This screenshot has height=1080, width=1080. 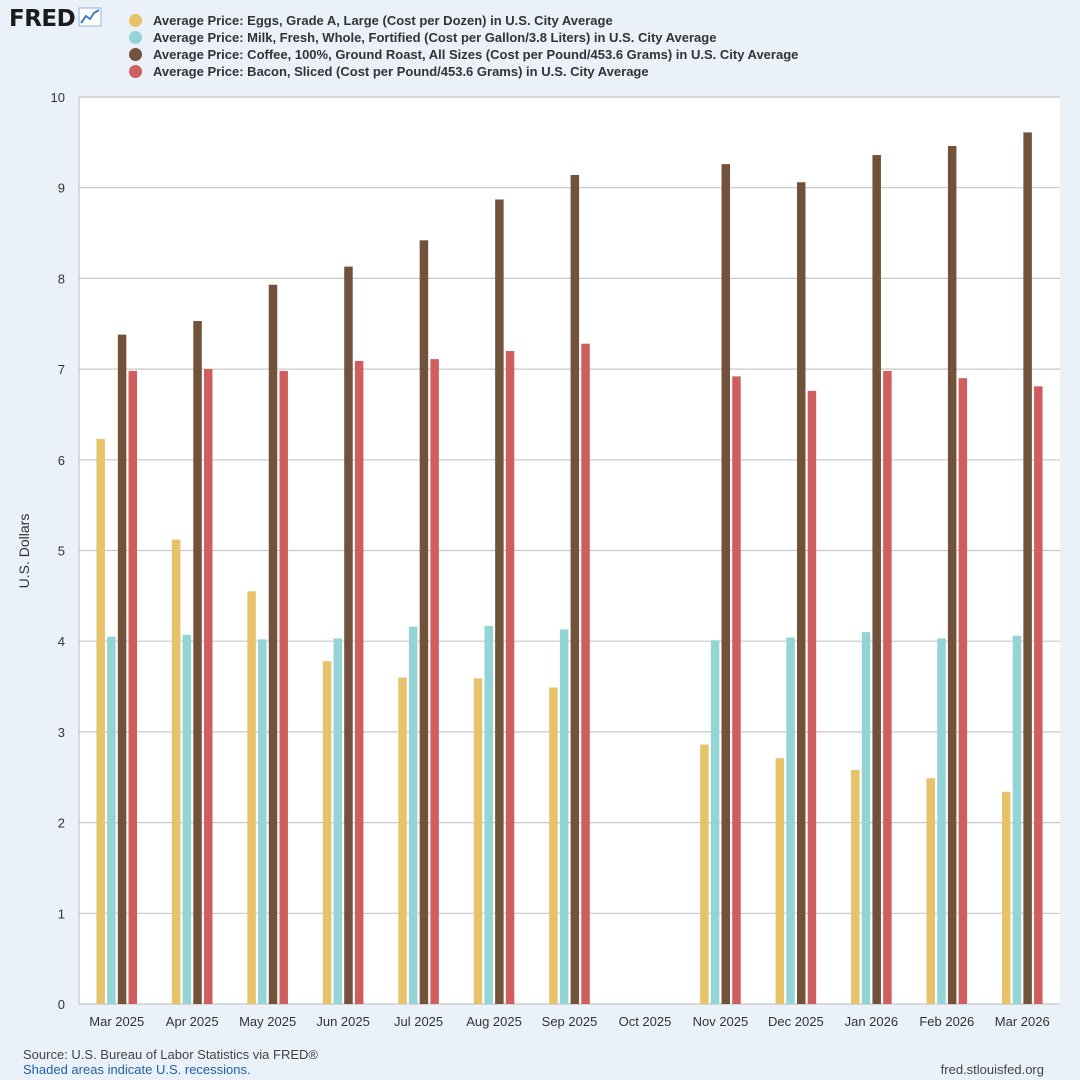 What do you see at coordinates (61, 369) in the screenshot?
I see `y-tick-label: 7` at bounding box center [61, 369].